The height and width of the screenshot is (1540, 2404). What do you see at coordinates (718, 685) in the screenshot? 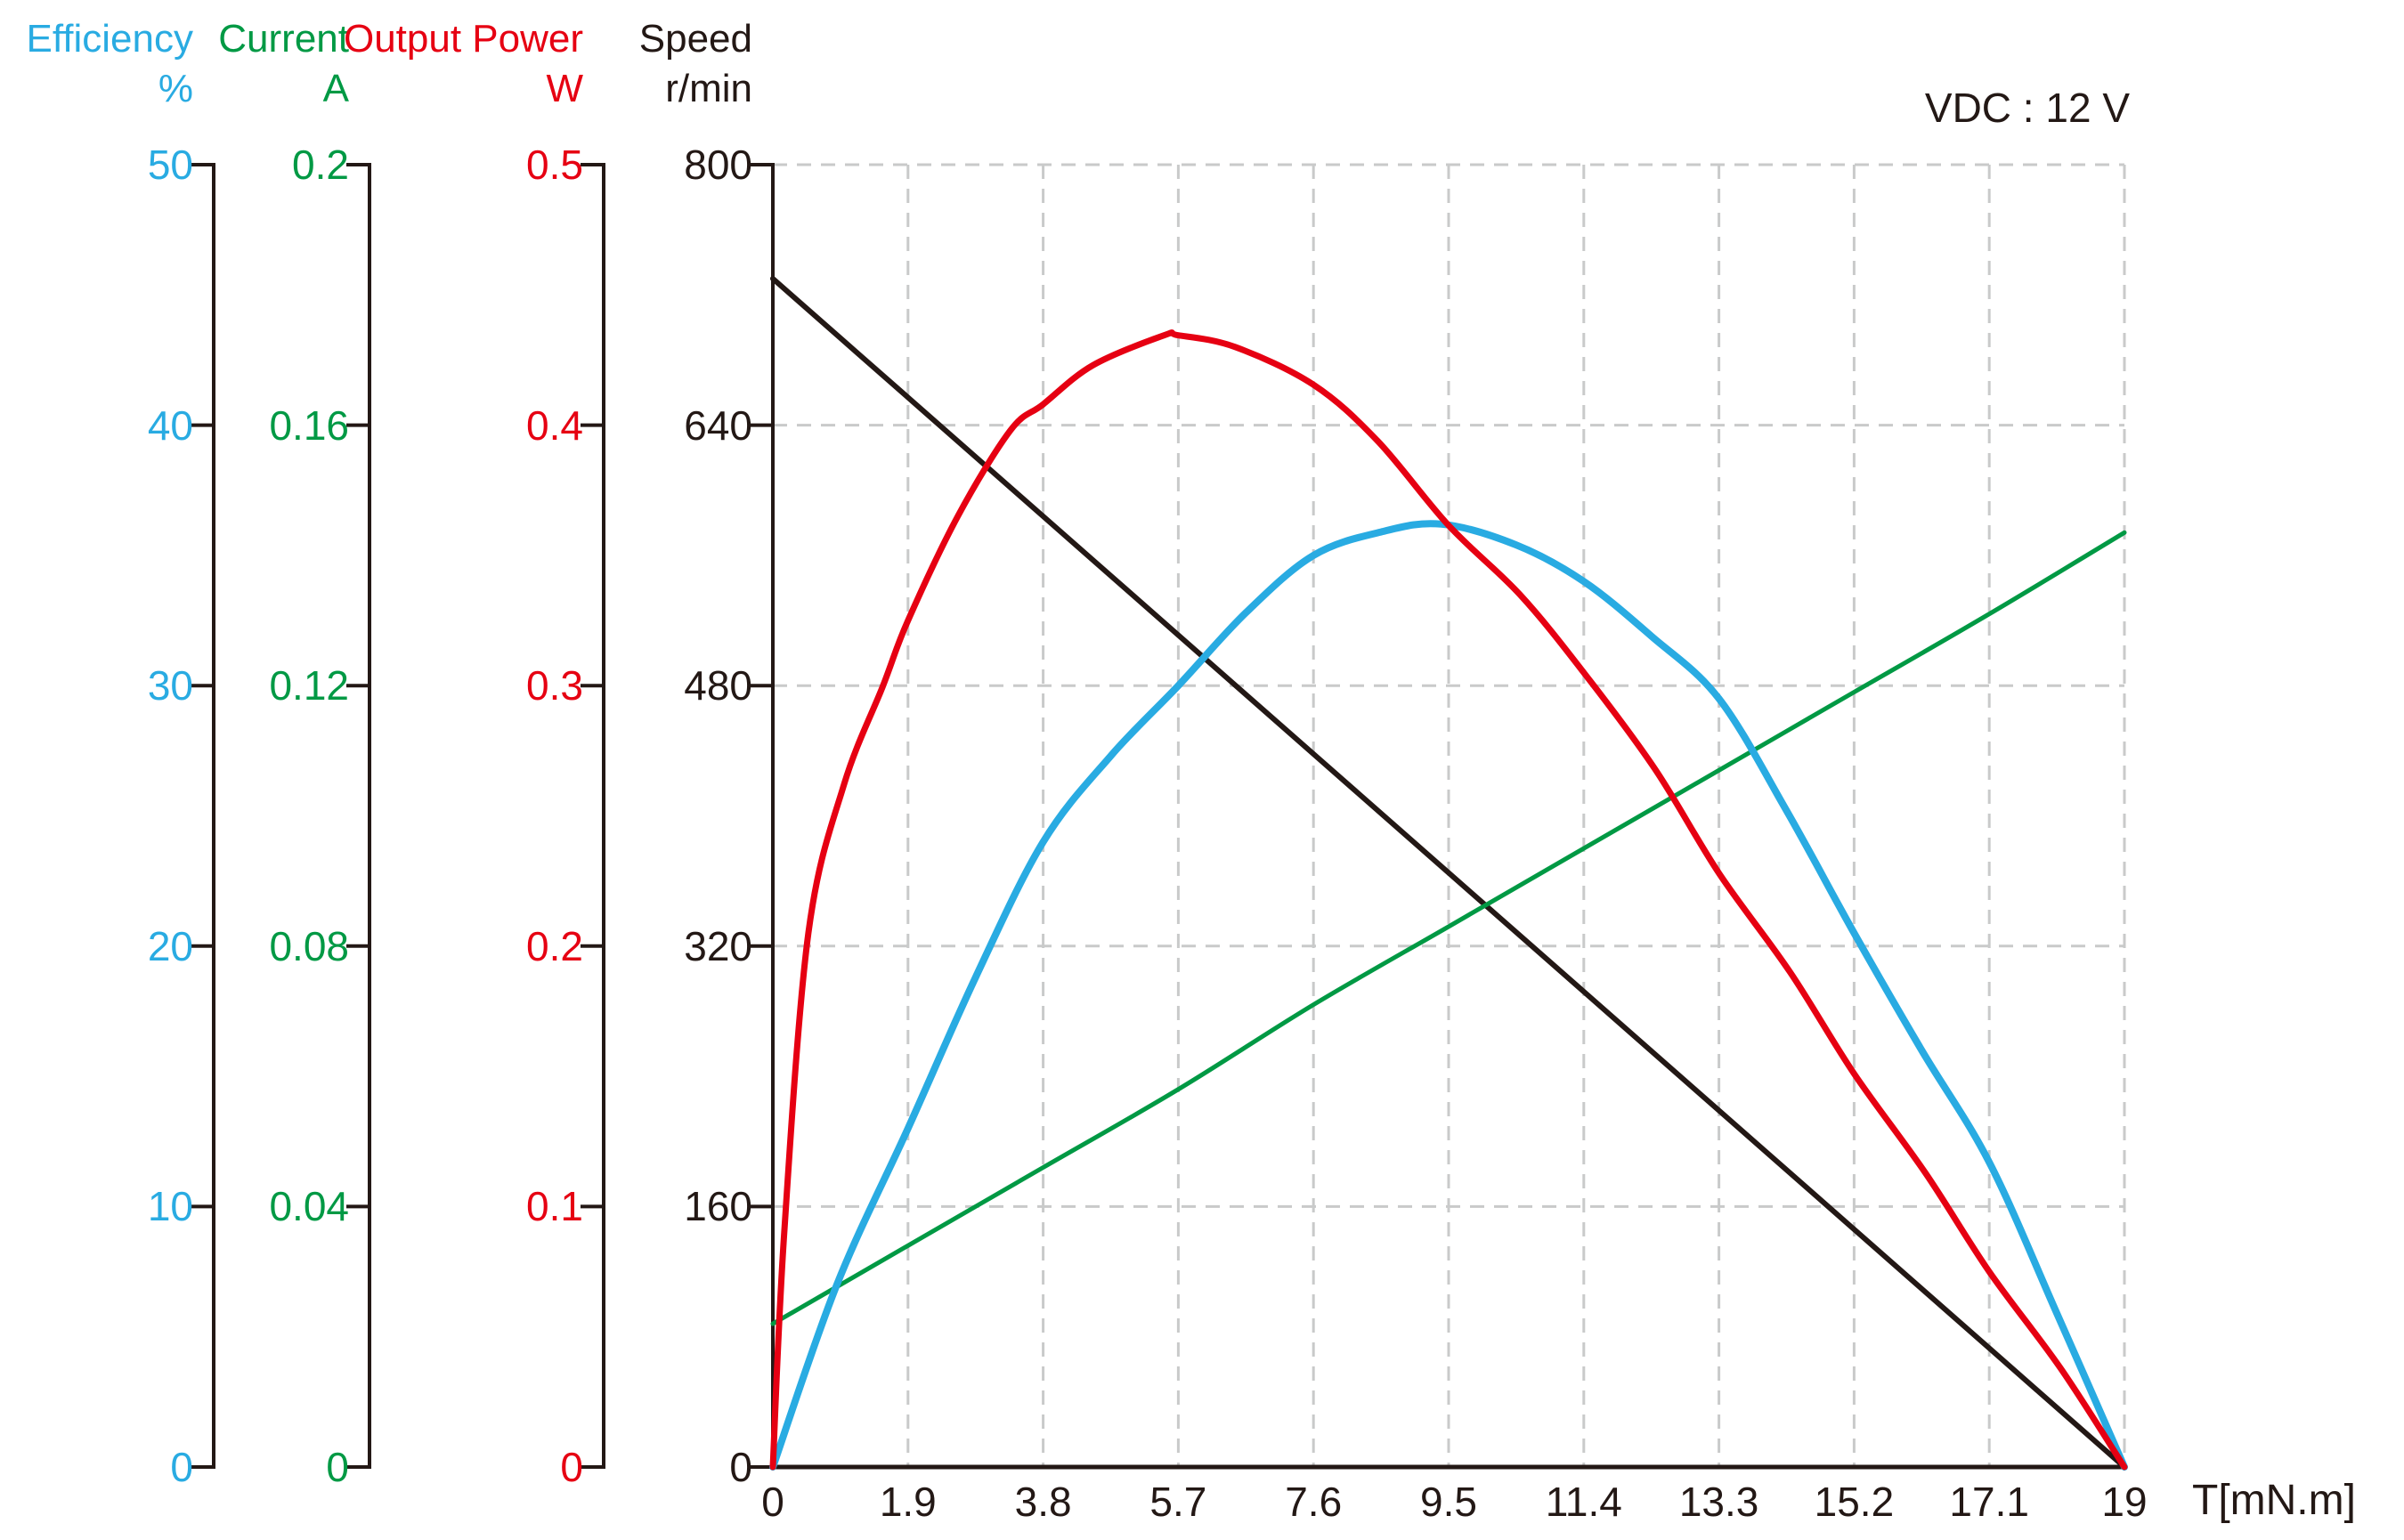
I see `speed-tick-label: 480` at bounding box center [718, 685].